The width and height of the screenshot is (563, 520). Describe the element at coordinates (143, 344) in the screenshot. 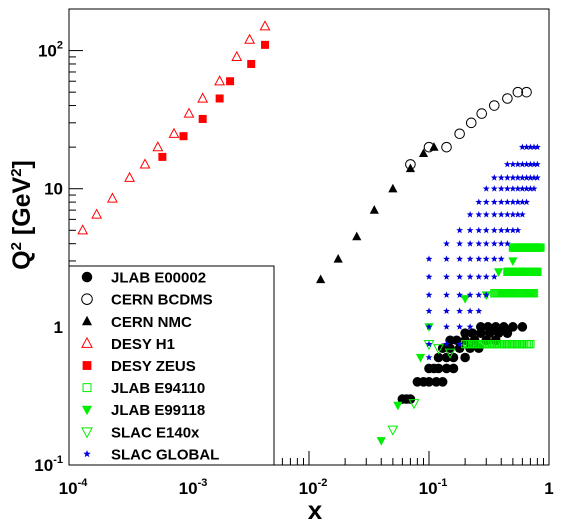

I see `legend-label-desy-h1: DESY H1` at that location.